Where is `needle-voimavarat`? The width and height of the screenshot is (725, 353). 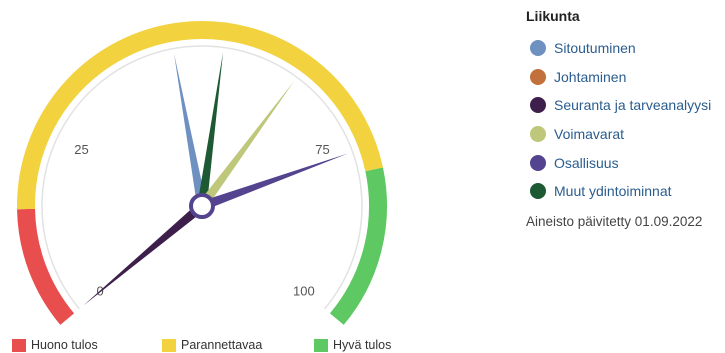 needle-voimavarat is located at coordinates (244, 147).